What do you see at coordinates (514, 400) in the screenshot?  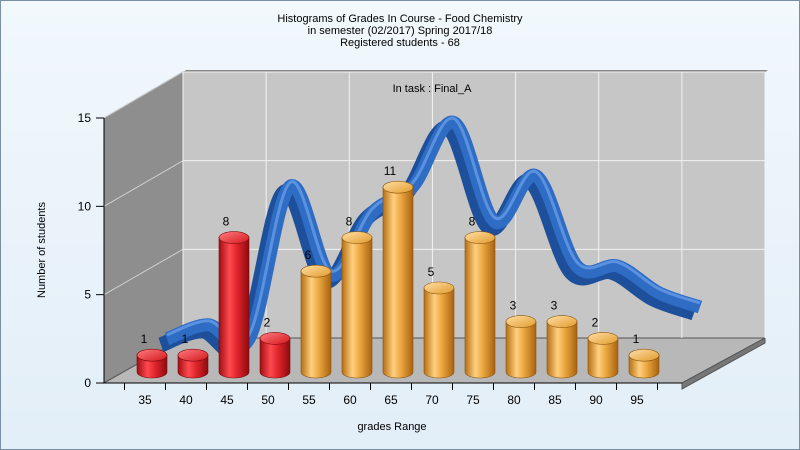 I see `x-tick-label: 80` at bounding box center [514, 400].